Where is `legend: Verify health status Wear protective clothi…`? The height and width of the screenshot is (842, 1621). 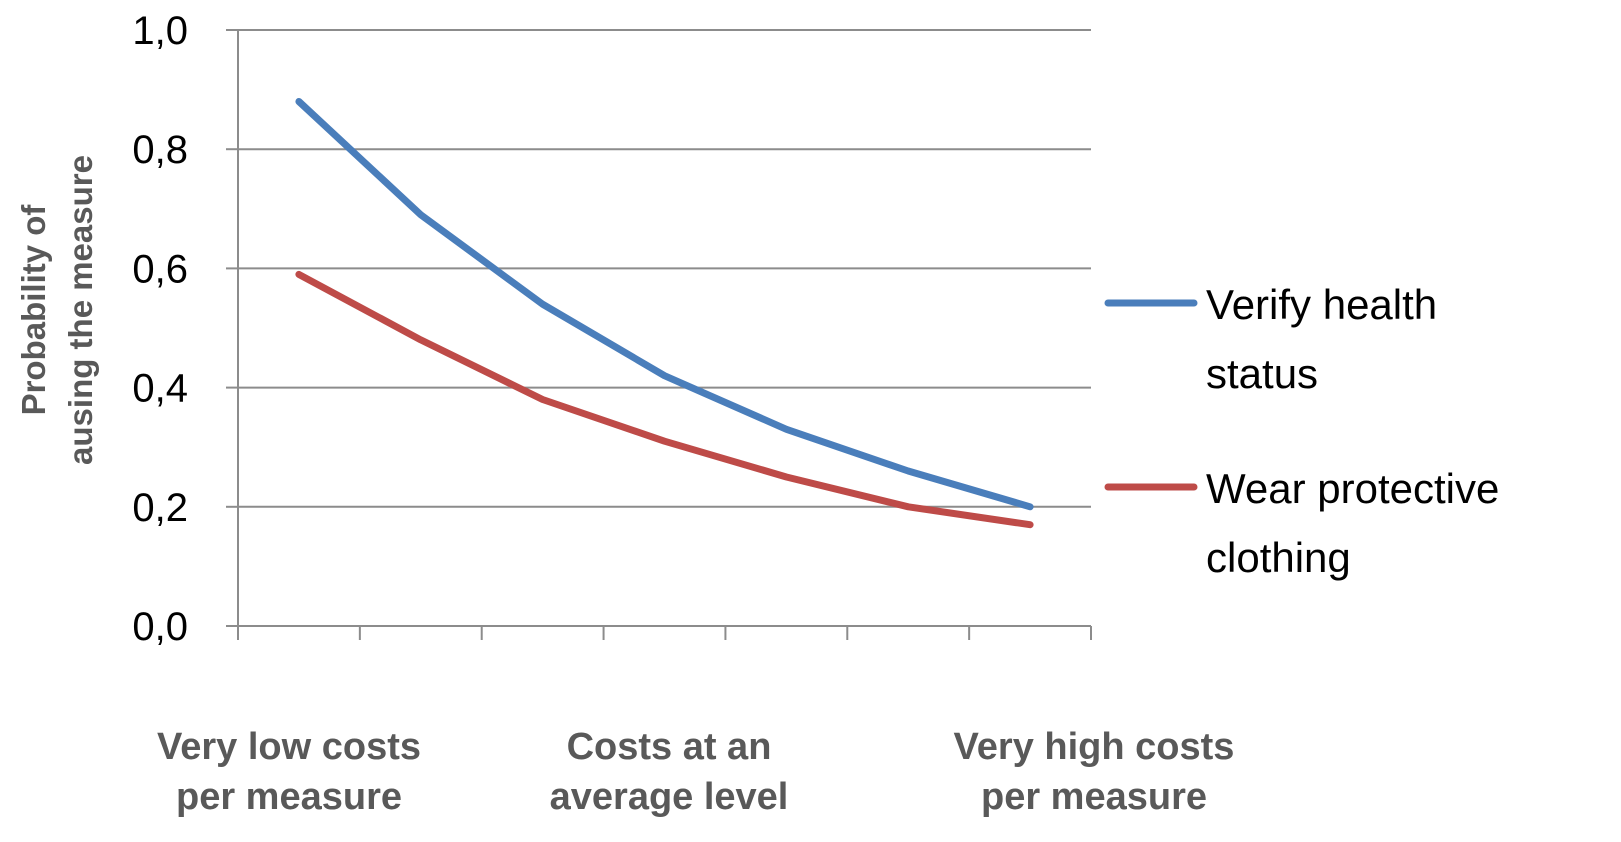 legend: Verify health status Wear protective clothi… is located at coordinates (1301, 431).